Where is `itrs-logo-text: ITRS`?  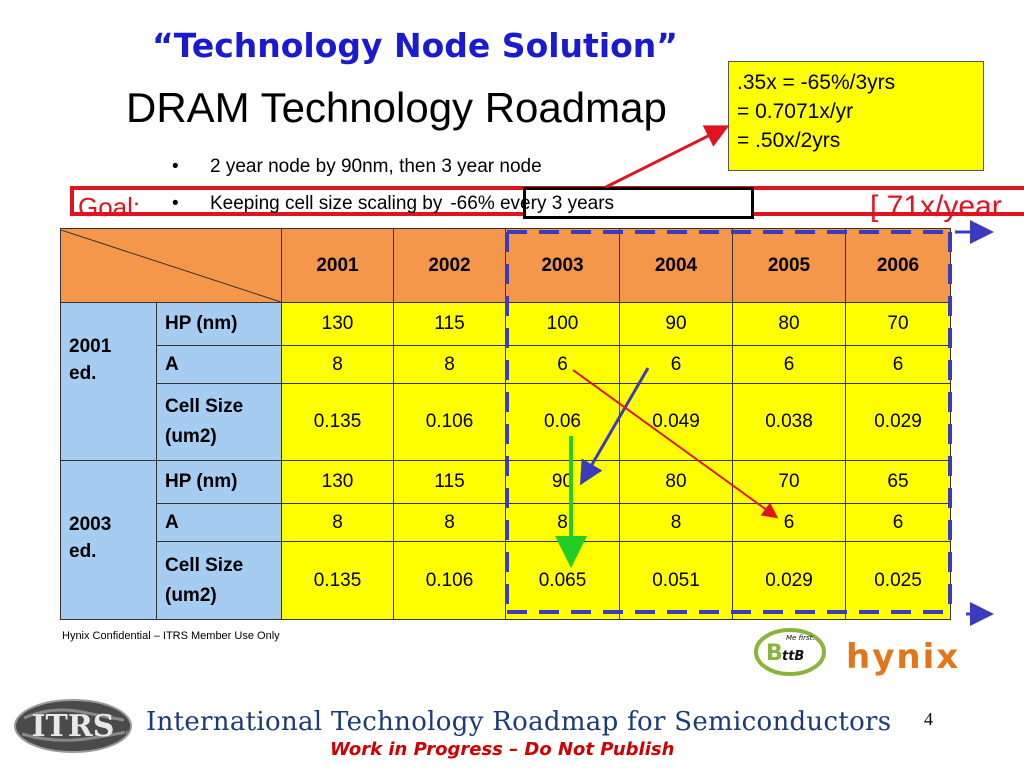
itrs-logo-text: ITRS is located at coordinates (73, 726).